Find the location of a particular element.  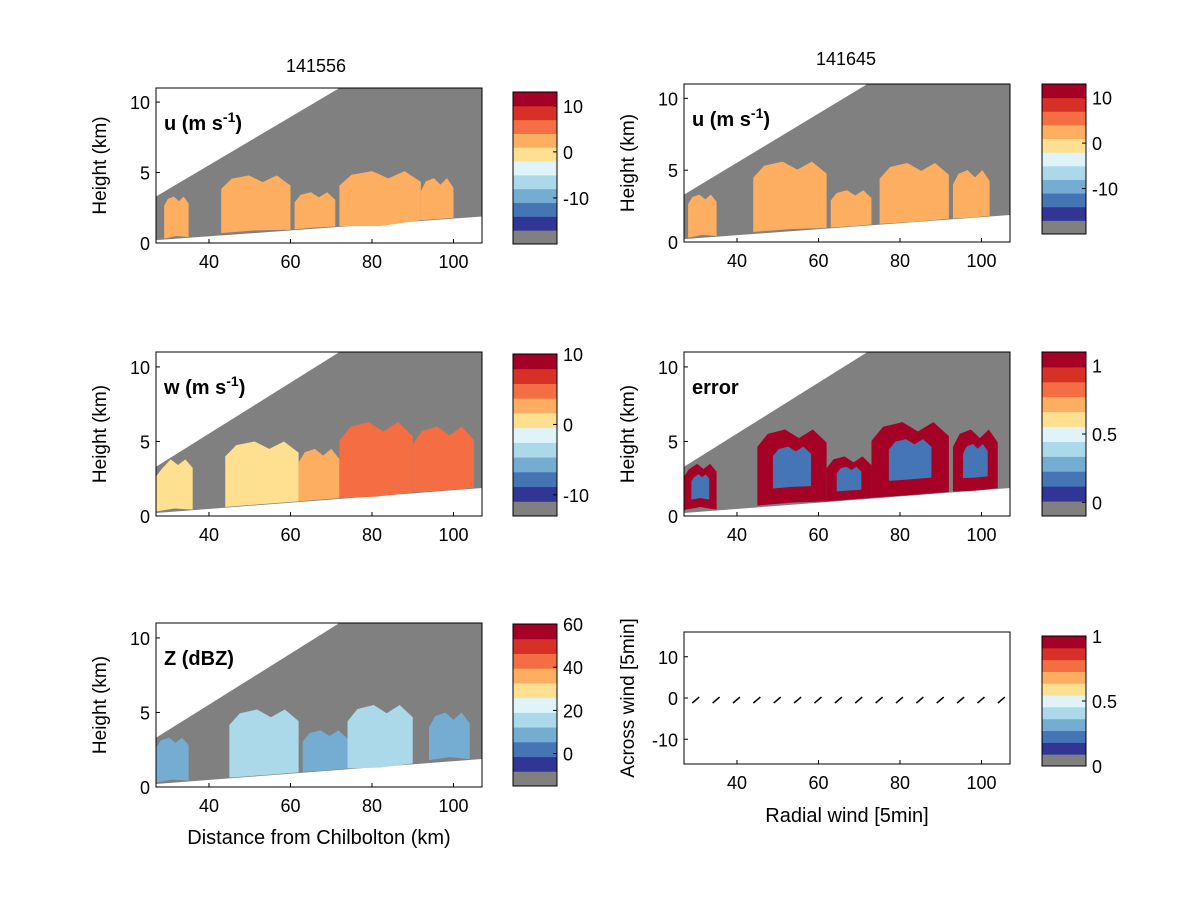

colorbar-tick-label: 20 is located at coordinates (573, 711).